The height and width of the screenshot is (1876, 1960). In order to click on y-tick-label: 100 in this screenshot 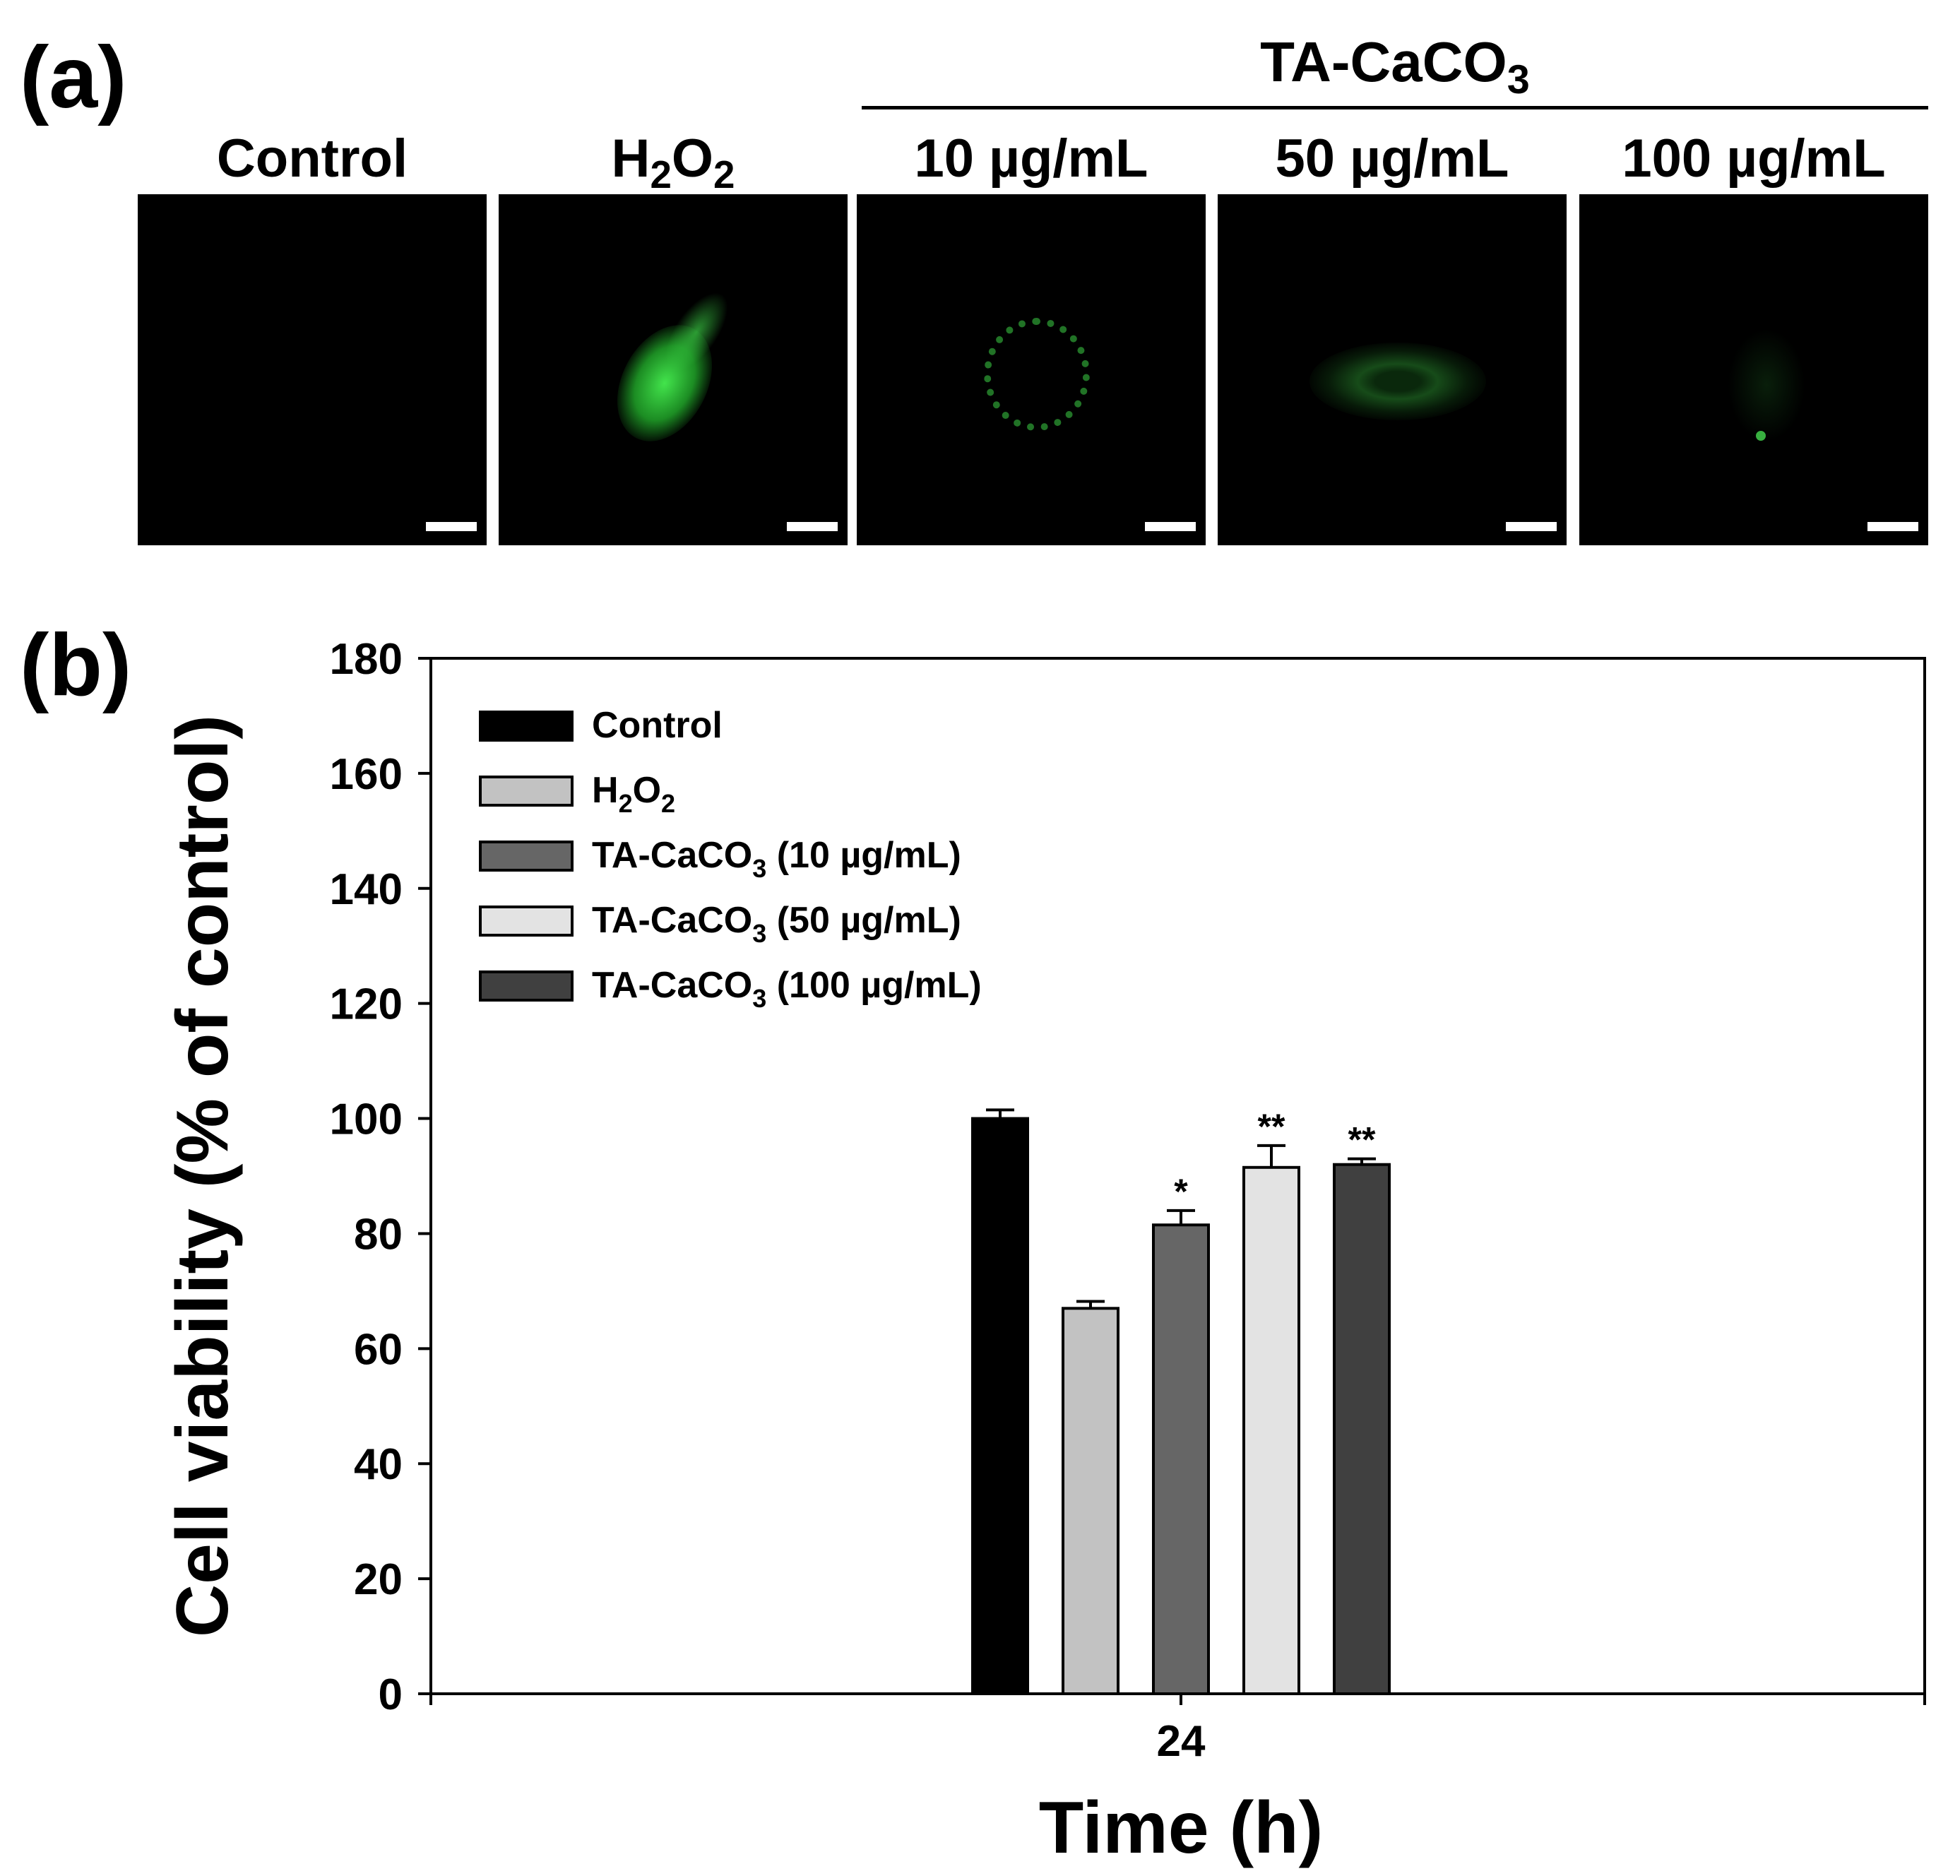, I will do `click(366, 1120)`.